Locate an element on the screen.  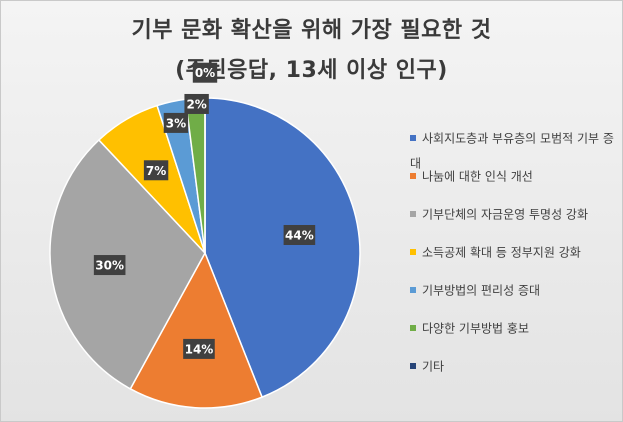
legend-label-5: 다양한 기부방법 홍보 is located at coordinates (475, 328).